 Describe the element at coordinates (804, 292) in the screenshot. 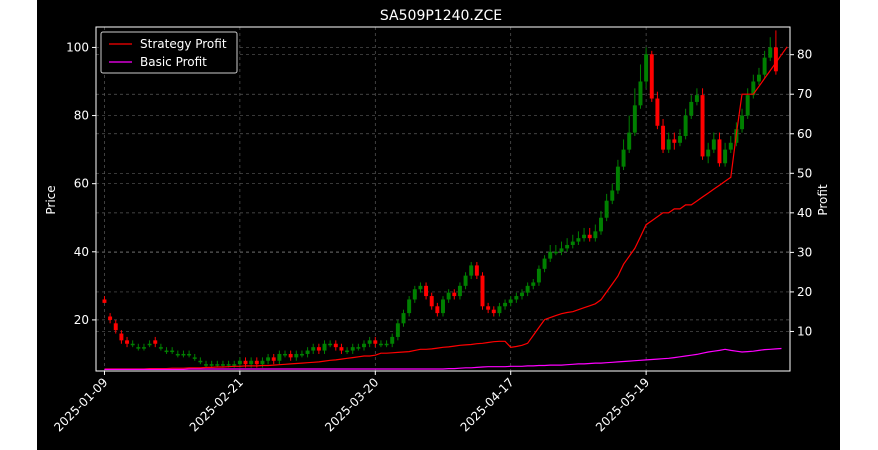

I see `y-tick-label-right: 20` at that location.